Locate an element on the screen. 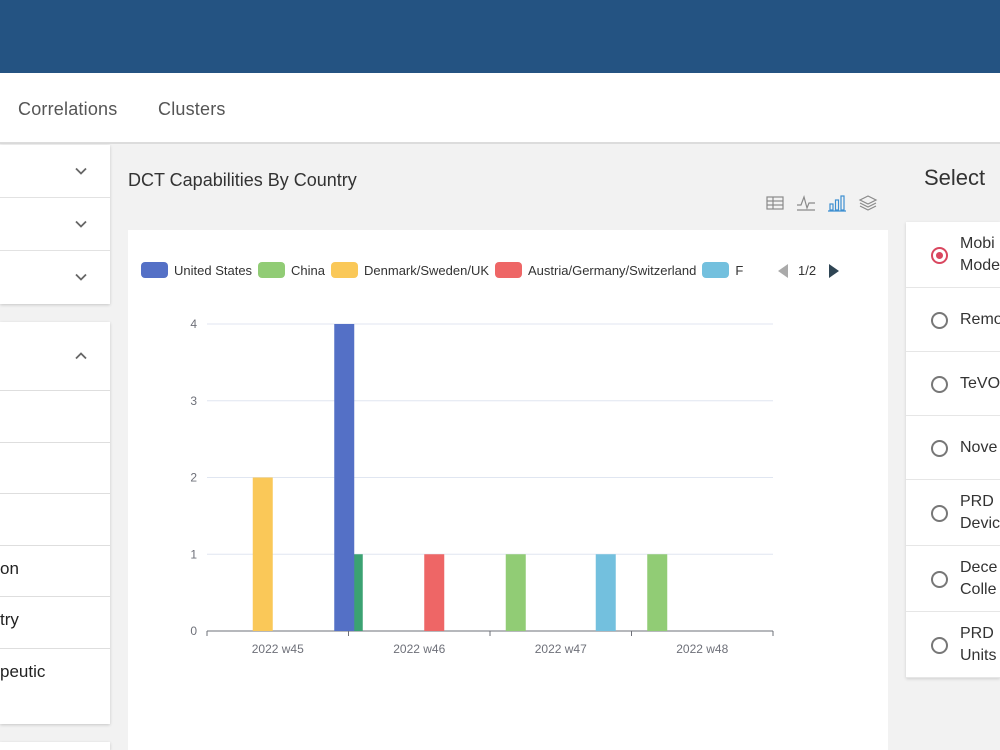 The image size is (1000, 750). x-tick-label: 2022 w46 is located at coordinates (419, 649).